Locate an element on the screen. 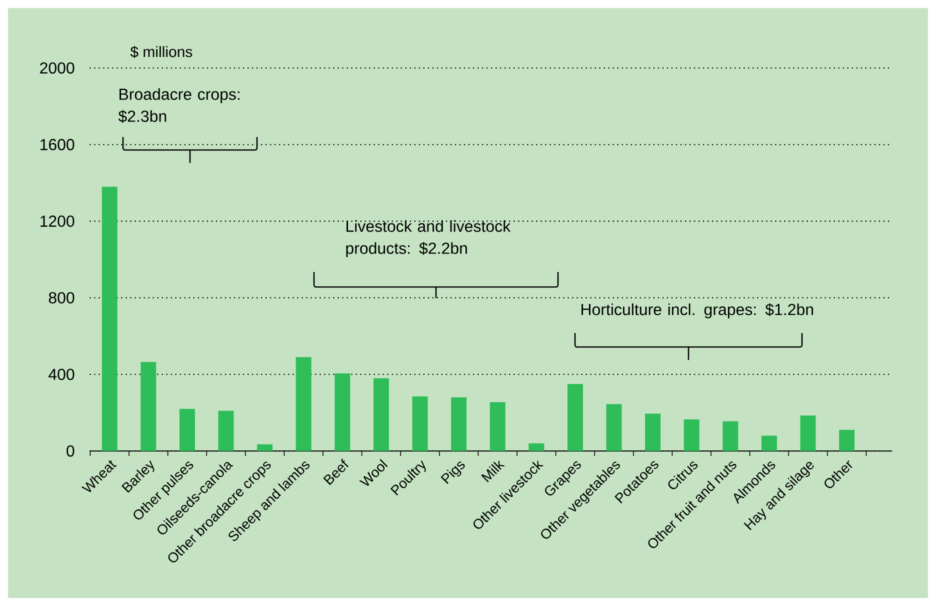 This screenshot has height=604, width=936. y-tick-label: 800 is located at coordinates (61, 298).